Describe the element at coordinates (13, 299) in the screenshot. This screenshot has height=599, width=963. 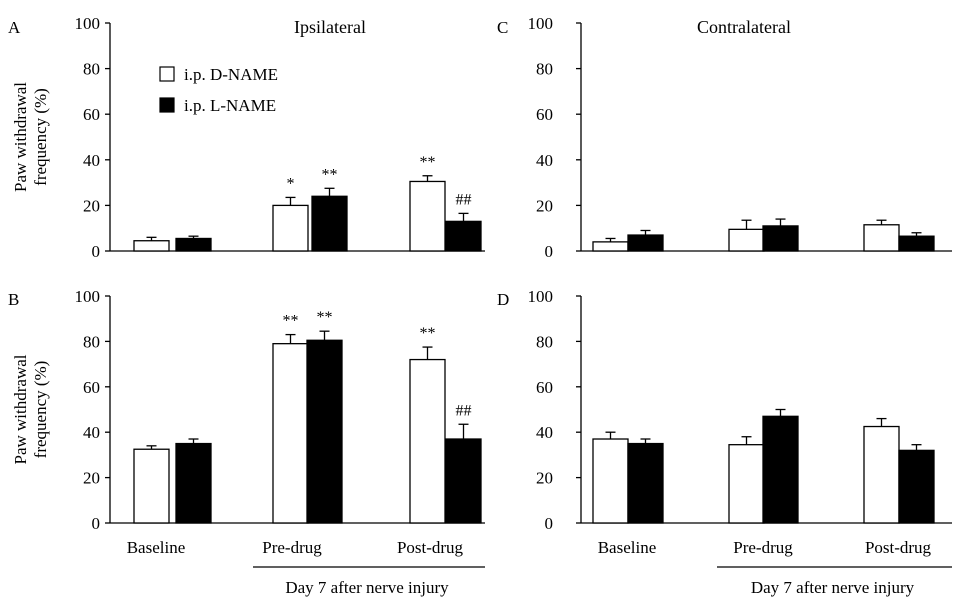
I see `panel-letter: B` at that location.